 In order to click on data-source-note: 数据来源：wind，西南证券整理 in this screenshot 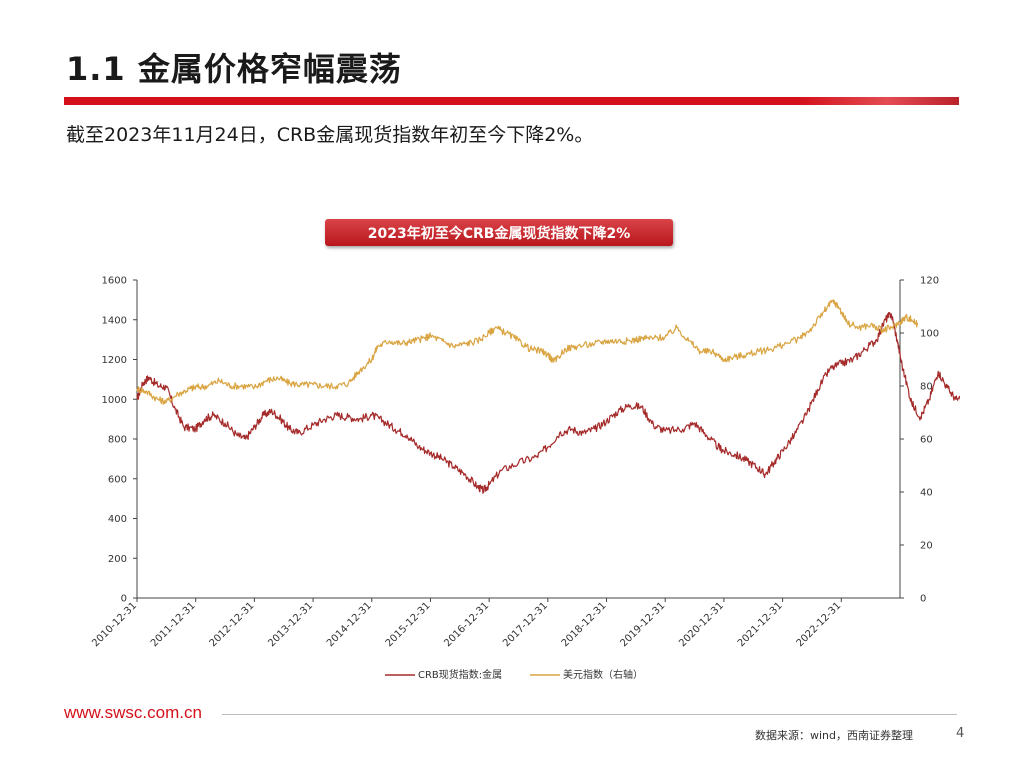, I will do `click(834, 735)`.